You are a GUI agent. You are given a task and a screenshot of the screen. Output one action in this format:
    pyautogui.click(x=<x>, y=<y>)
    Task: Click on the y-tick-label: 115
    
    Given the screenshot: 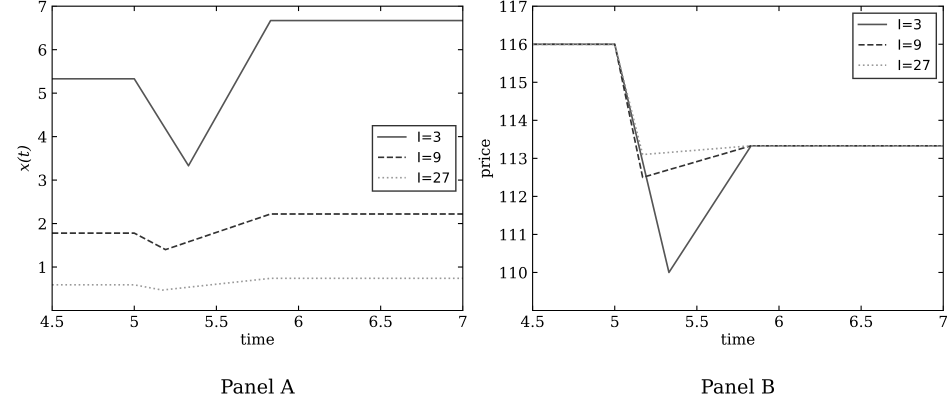 What is the action you would take?
    pyautogui.click(x=513, y=82)
    